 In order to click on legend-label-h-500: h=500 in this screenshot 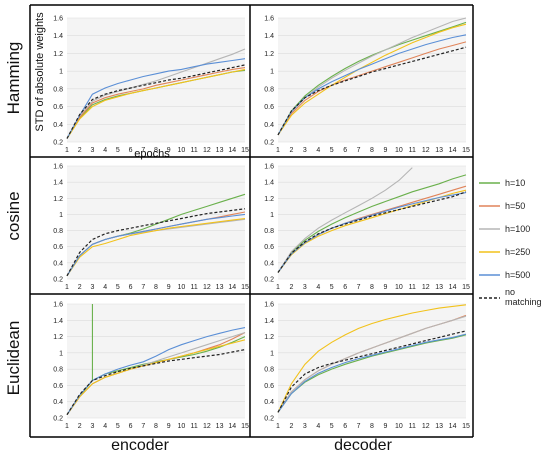, I will do `click(517, 275)`.